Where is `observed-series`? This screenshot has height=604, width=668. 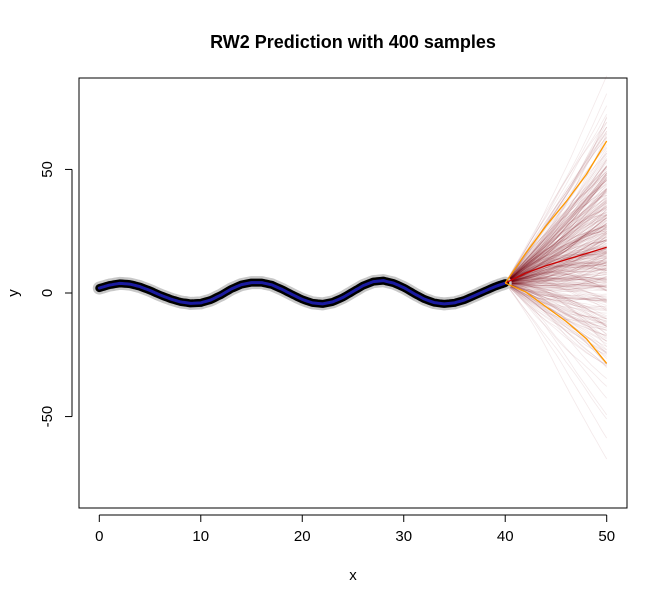
observed-series is located at coordinates (302, 292).